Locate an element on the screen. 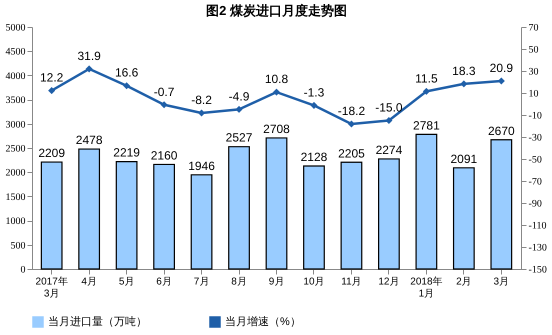 Image resolution: width=552 pixels, height=335 pixels. data-label: 20.9 is located at coordinates (502, 68).